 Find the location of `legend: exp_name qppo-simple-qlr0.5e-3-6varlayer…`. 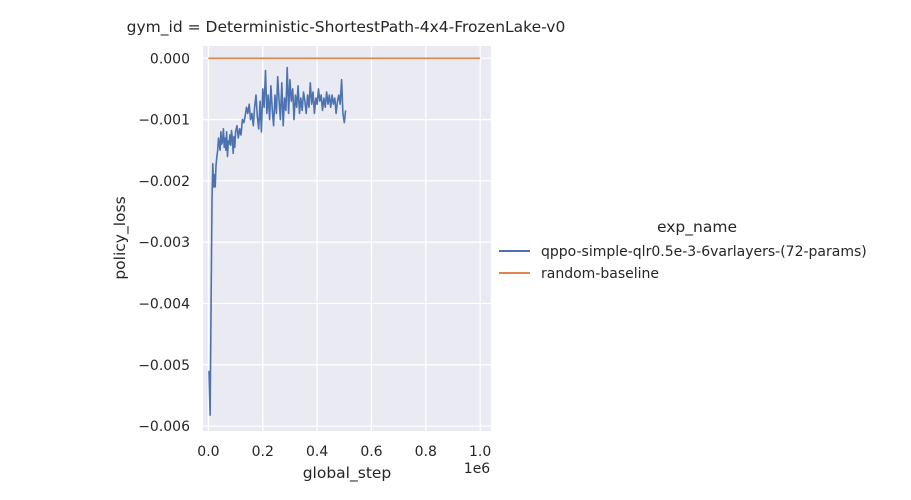

legend: exp_name qppo-simple-qlr0.5e-3-6varlayer… is located at coordinates (683, 250).